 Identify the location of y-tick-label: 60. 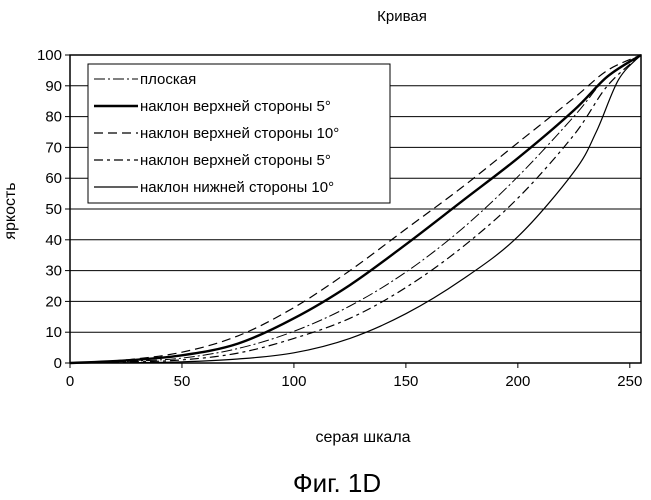
(53, 178).